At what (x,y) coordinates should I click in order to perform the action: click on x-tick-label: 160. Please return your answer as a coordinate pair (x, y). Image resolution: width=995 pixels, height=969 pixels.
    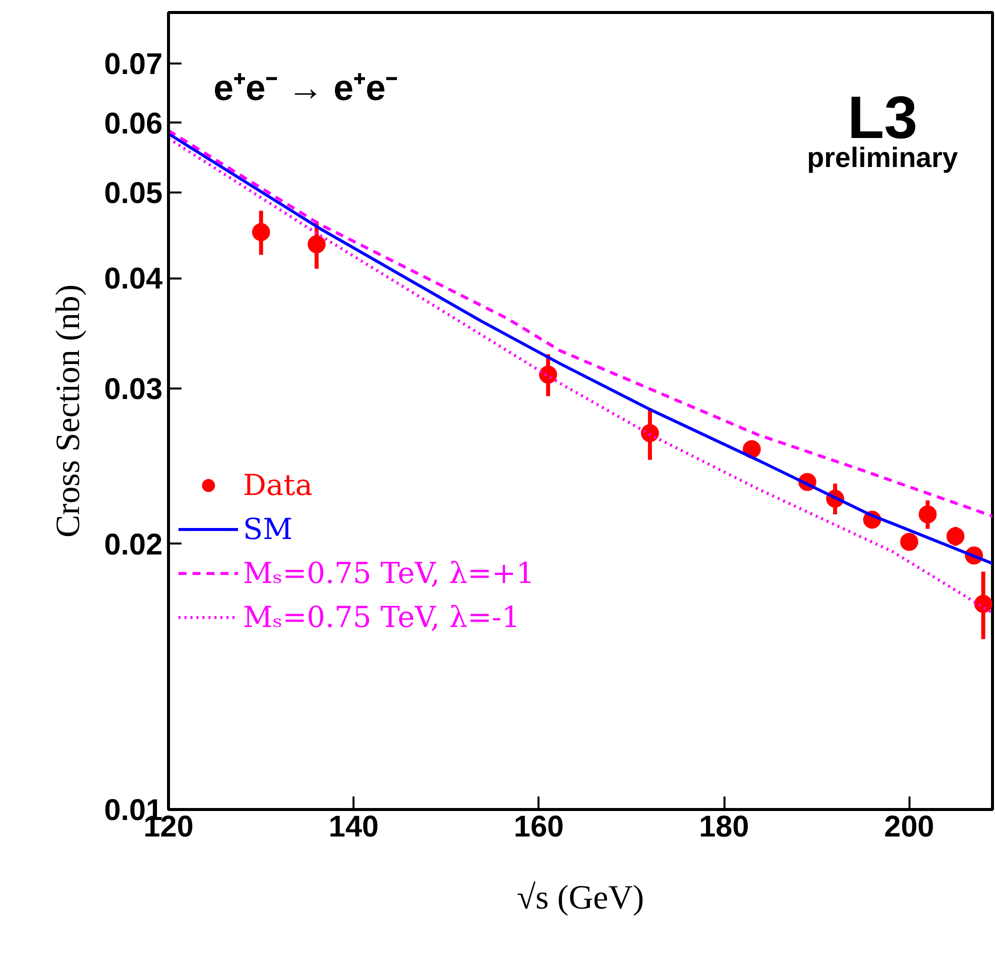
    Looking at the image, I should click on (539, 827).